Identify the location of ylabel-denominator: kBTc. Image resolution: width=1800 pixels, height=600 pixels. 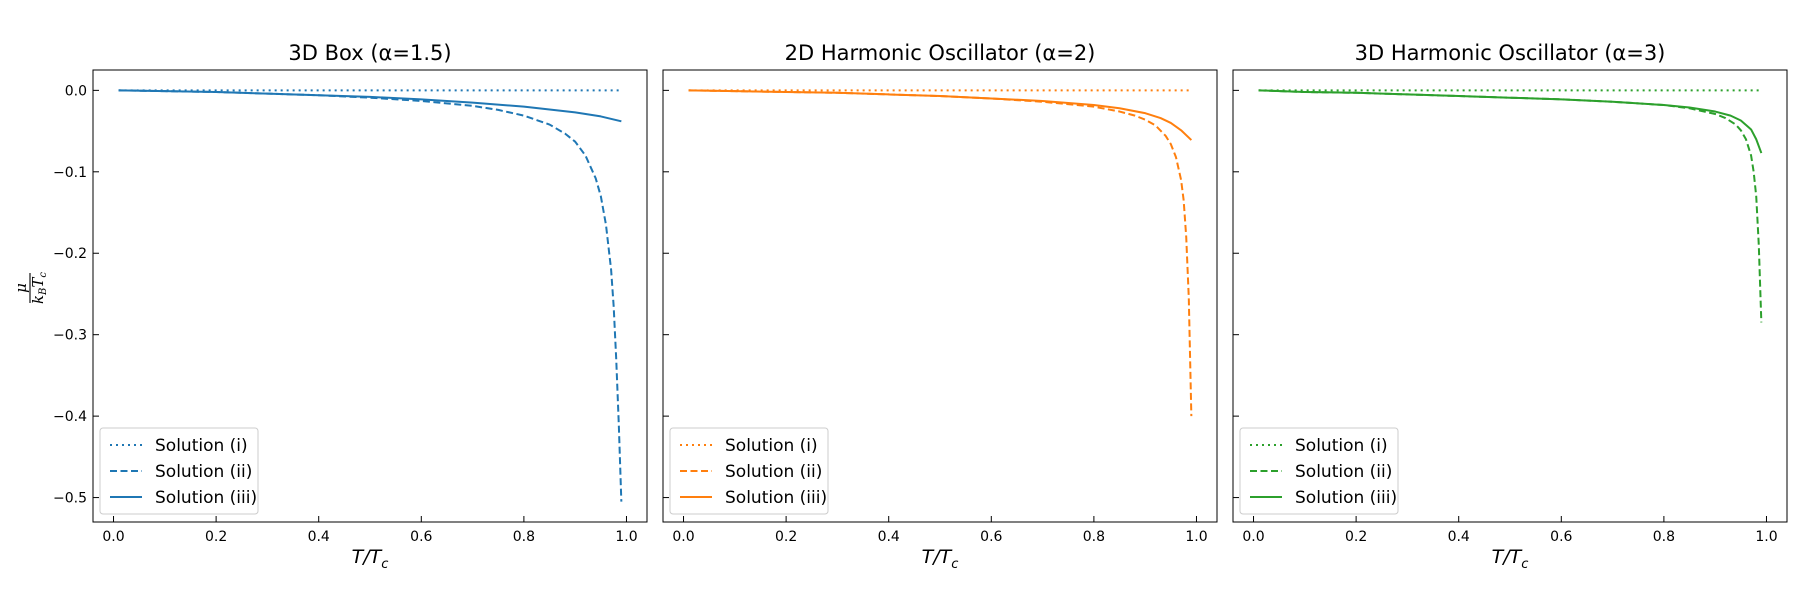
(39, 288).